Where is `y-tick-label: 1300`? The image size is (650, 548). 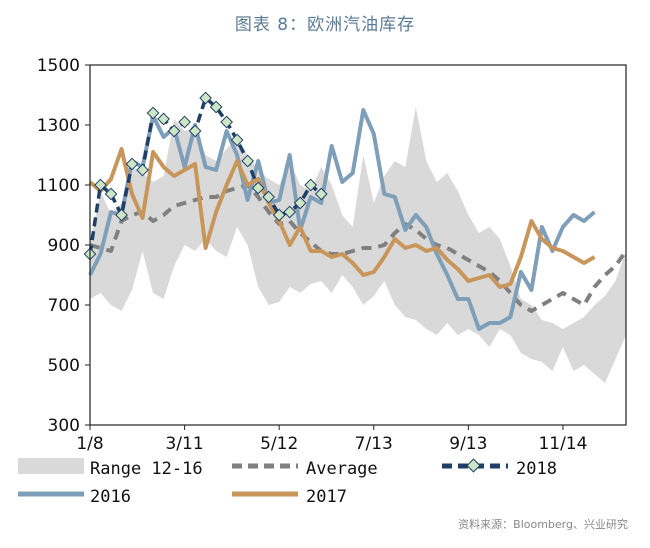 y-tick-label: 1300 is located at coordinates (58, 126).